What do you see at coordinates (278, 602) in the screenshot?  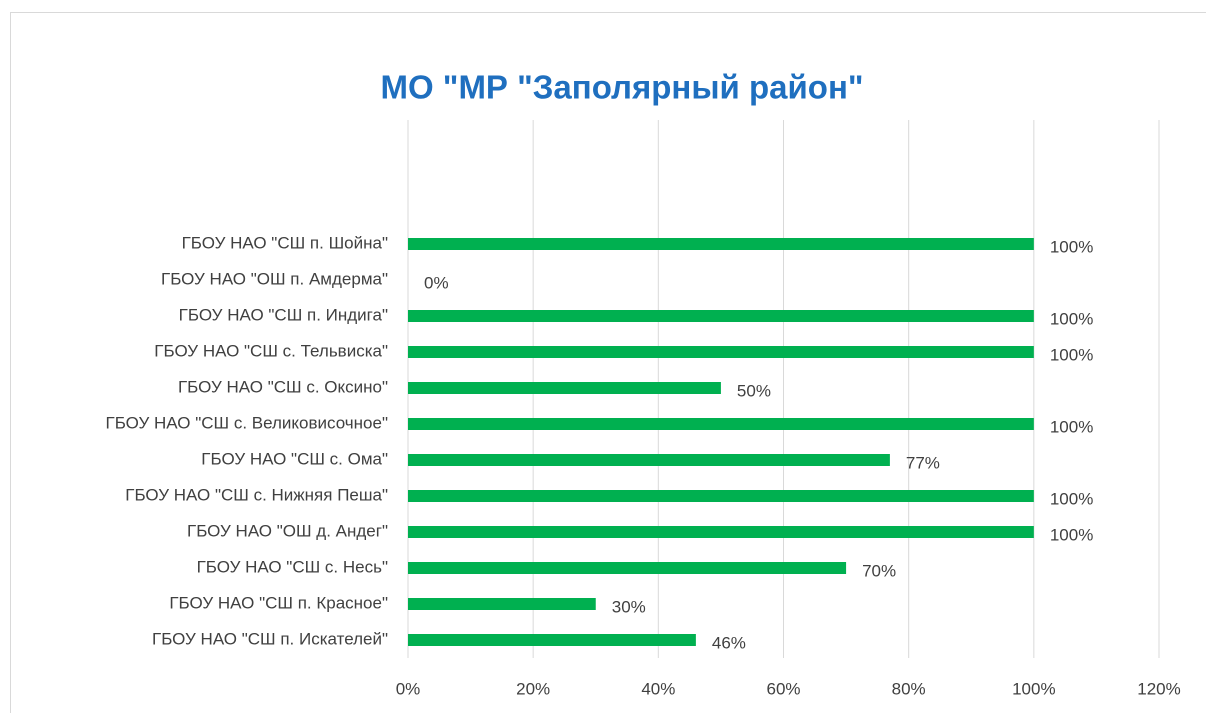 I see `y-tick-label: ГБОУ НАО "СШ п. Красное"` at bounding box center [278, 602].